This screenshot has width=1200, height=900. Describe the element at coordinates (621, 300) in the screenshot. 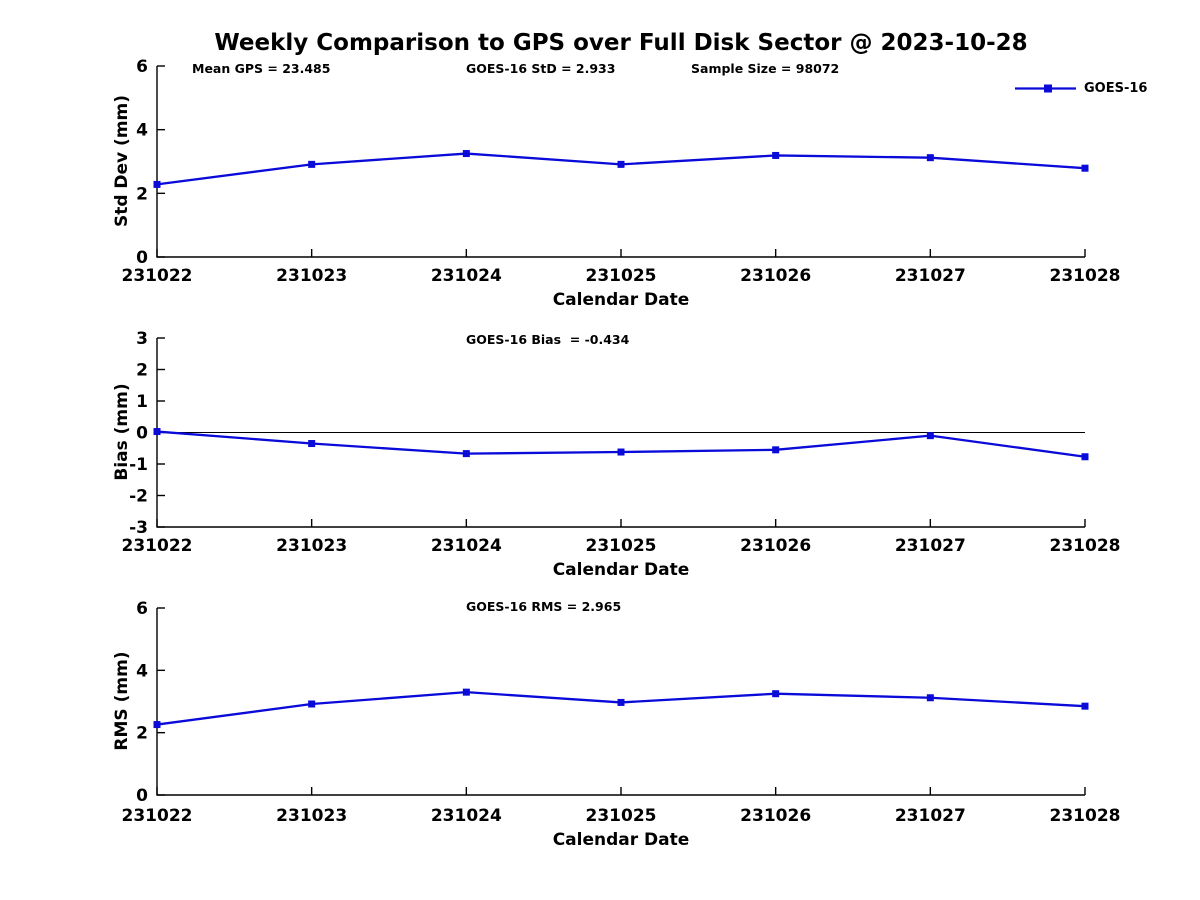

I see `x-axis-label-1: Calendar Date` at that location.